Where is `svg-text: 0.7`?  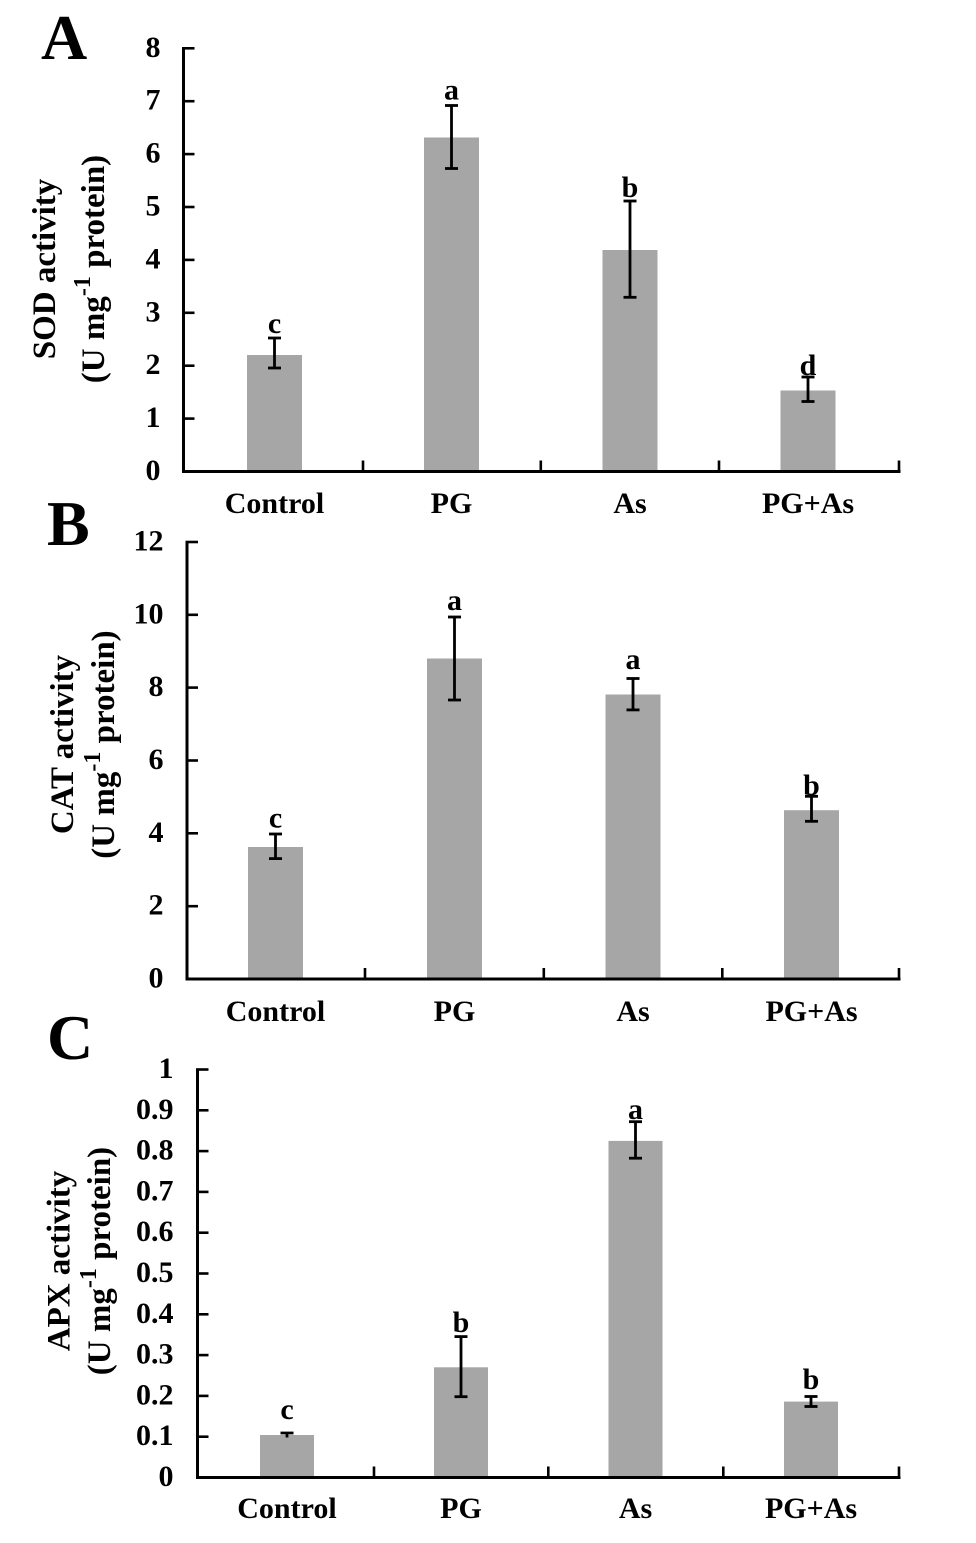
svg-text: 0.7 is located at coordinates (155, 1190).